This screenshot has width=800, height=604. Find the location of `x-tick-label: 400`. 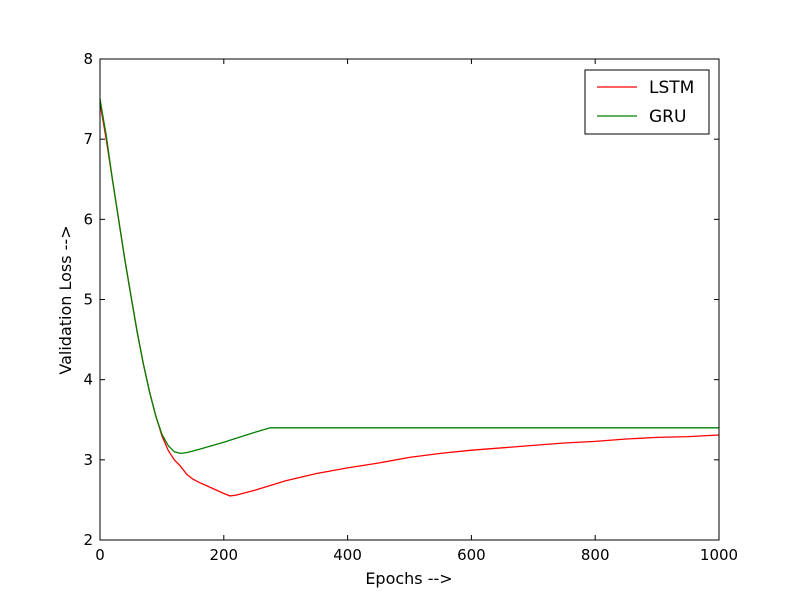

x-tick-label: 400 is located at coordinates (347, 555).